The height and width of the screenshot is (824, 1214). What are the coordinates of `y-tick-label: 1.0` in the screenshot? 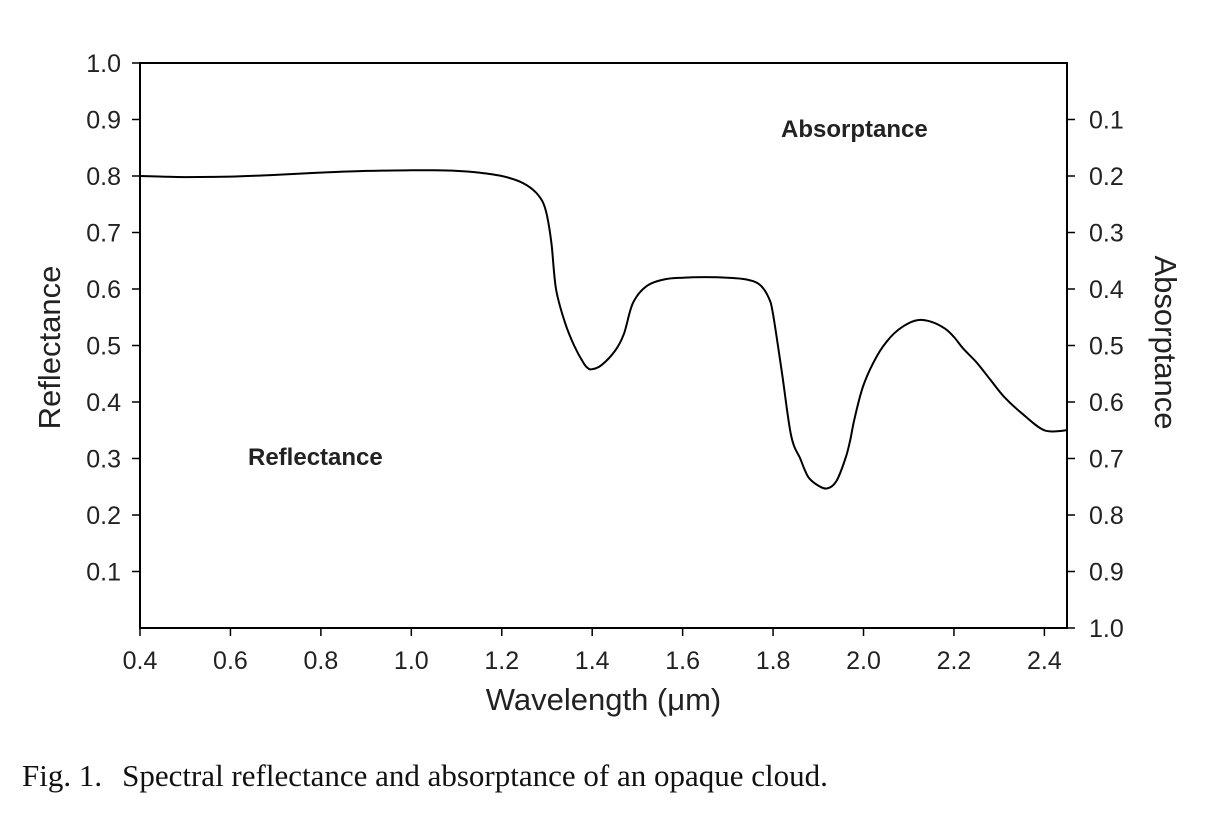 It's located at (103, 64).